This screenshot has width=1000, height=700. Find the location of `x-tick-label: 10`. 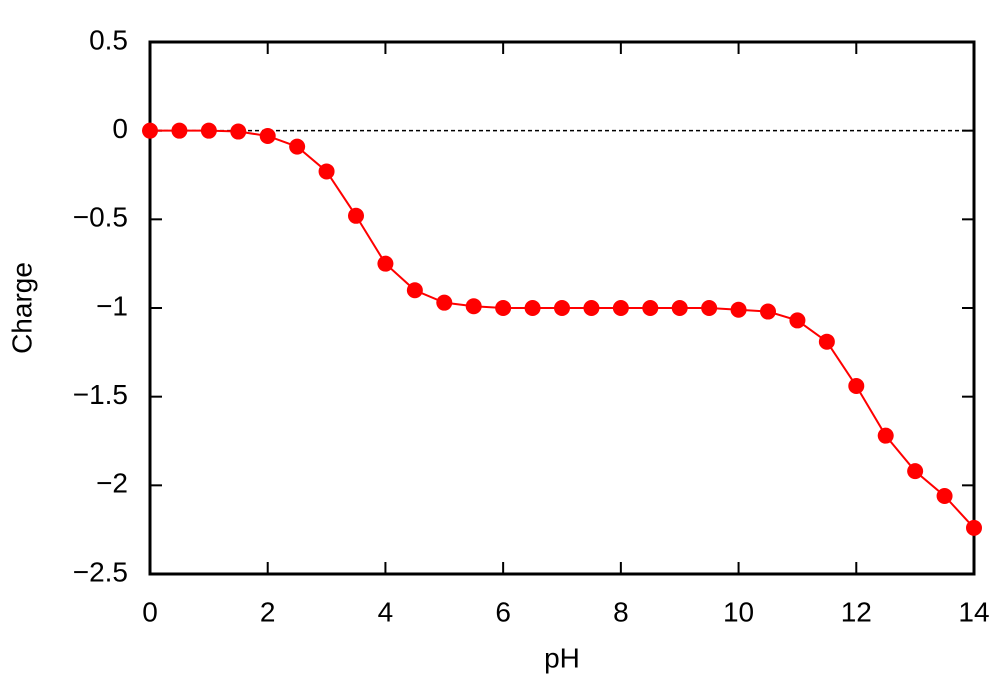

x-tick-label: 10 is located at coordinates (738, 611).